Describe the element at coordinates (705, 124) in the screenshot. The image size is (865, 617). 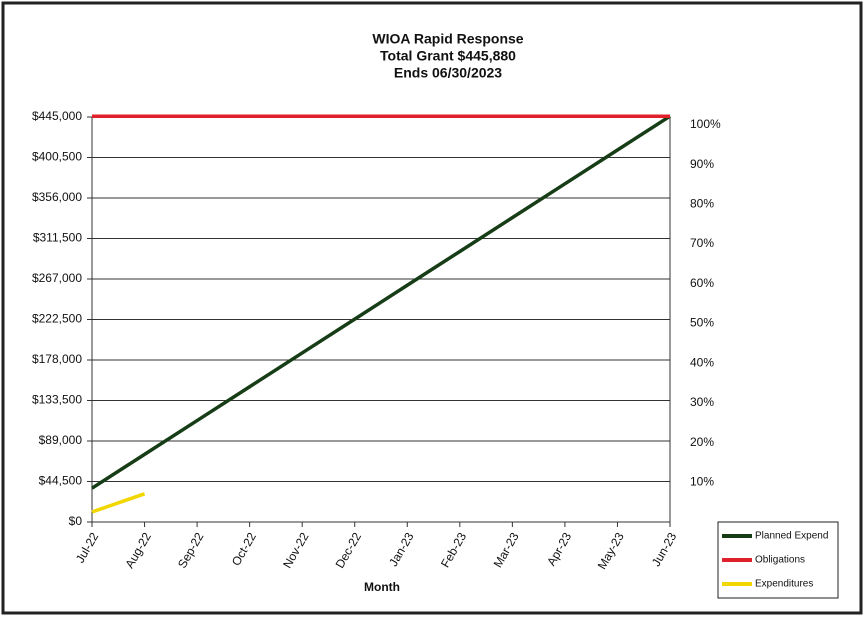
I see `y2-tick-label: 100%` at that location.